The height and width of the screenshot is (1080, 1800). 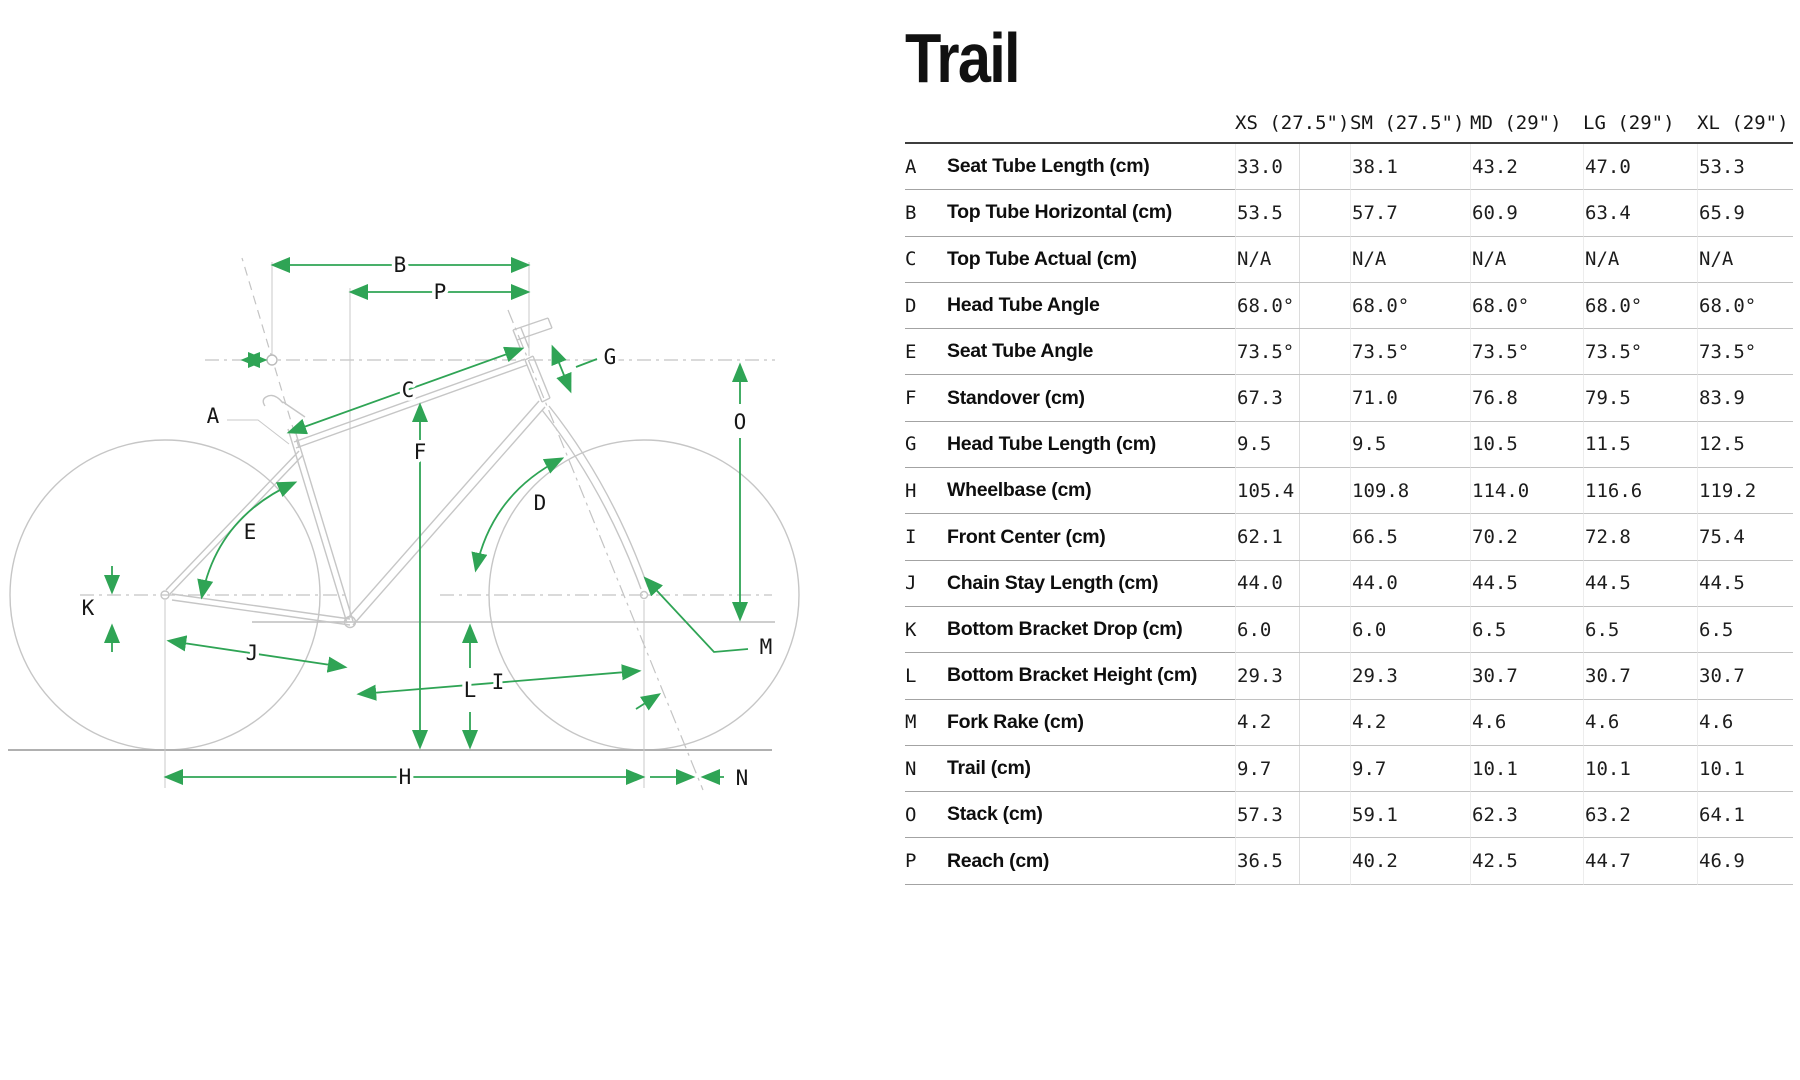 I want to click on cell-value: 64.1, so click(x=1745, y=815).